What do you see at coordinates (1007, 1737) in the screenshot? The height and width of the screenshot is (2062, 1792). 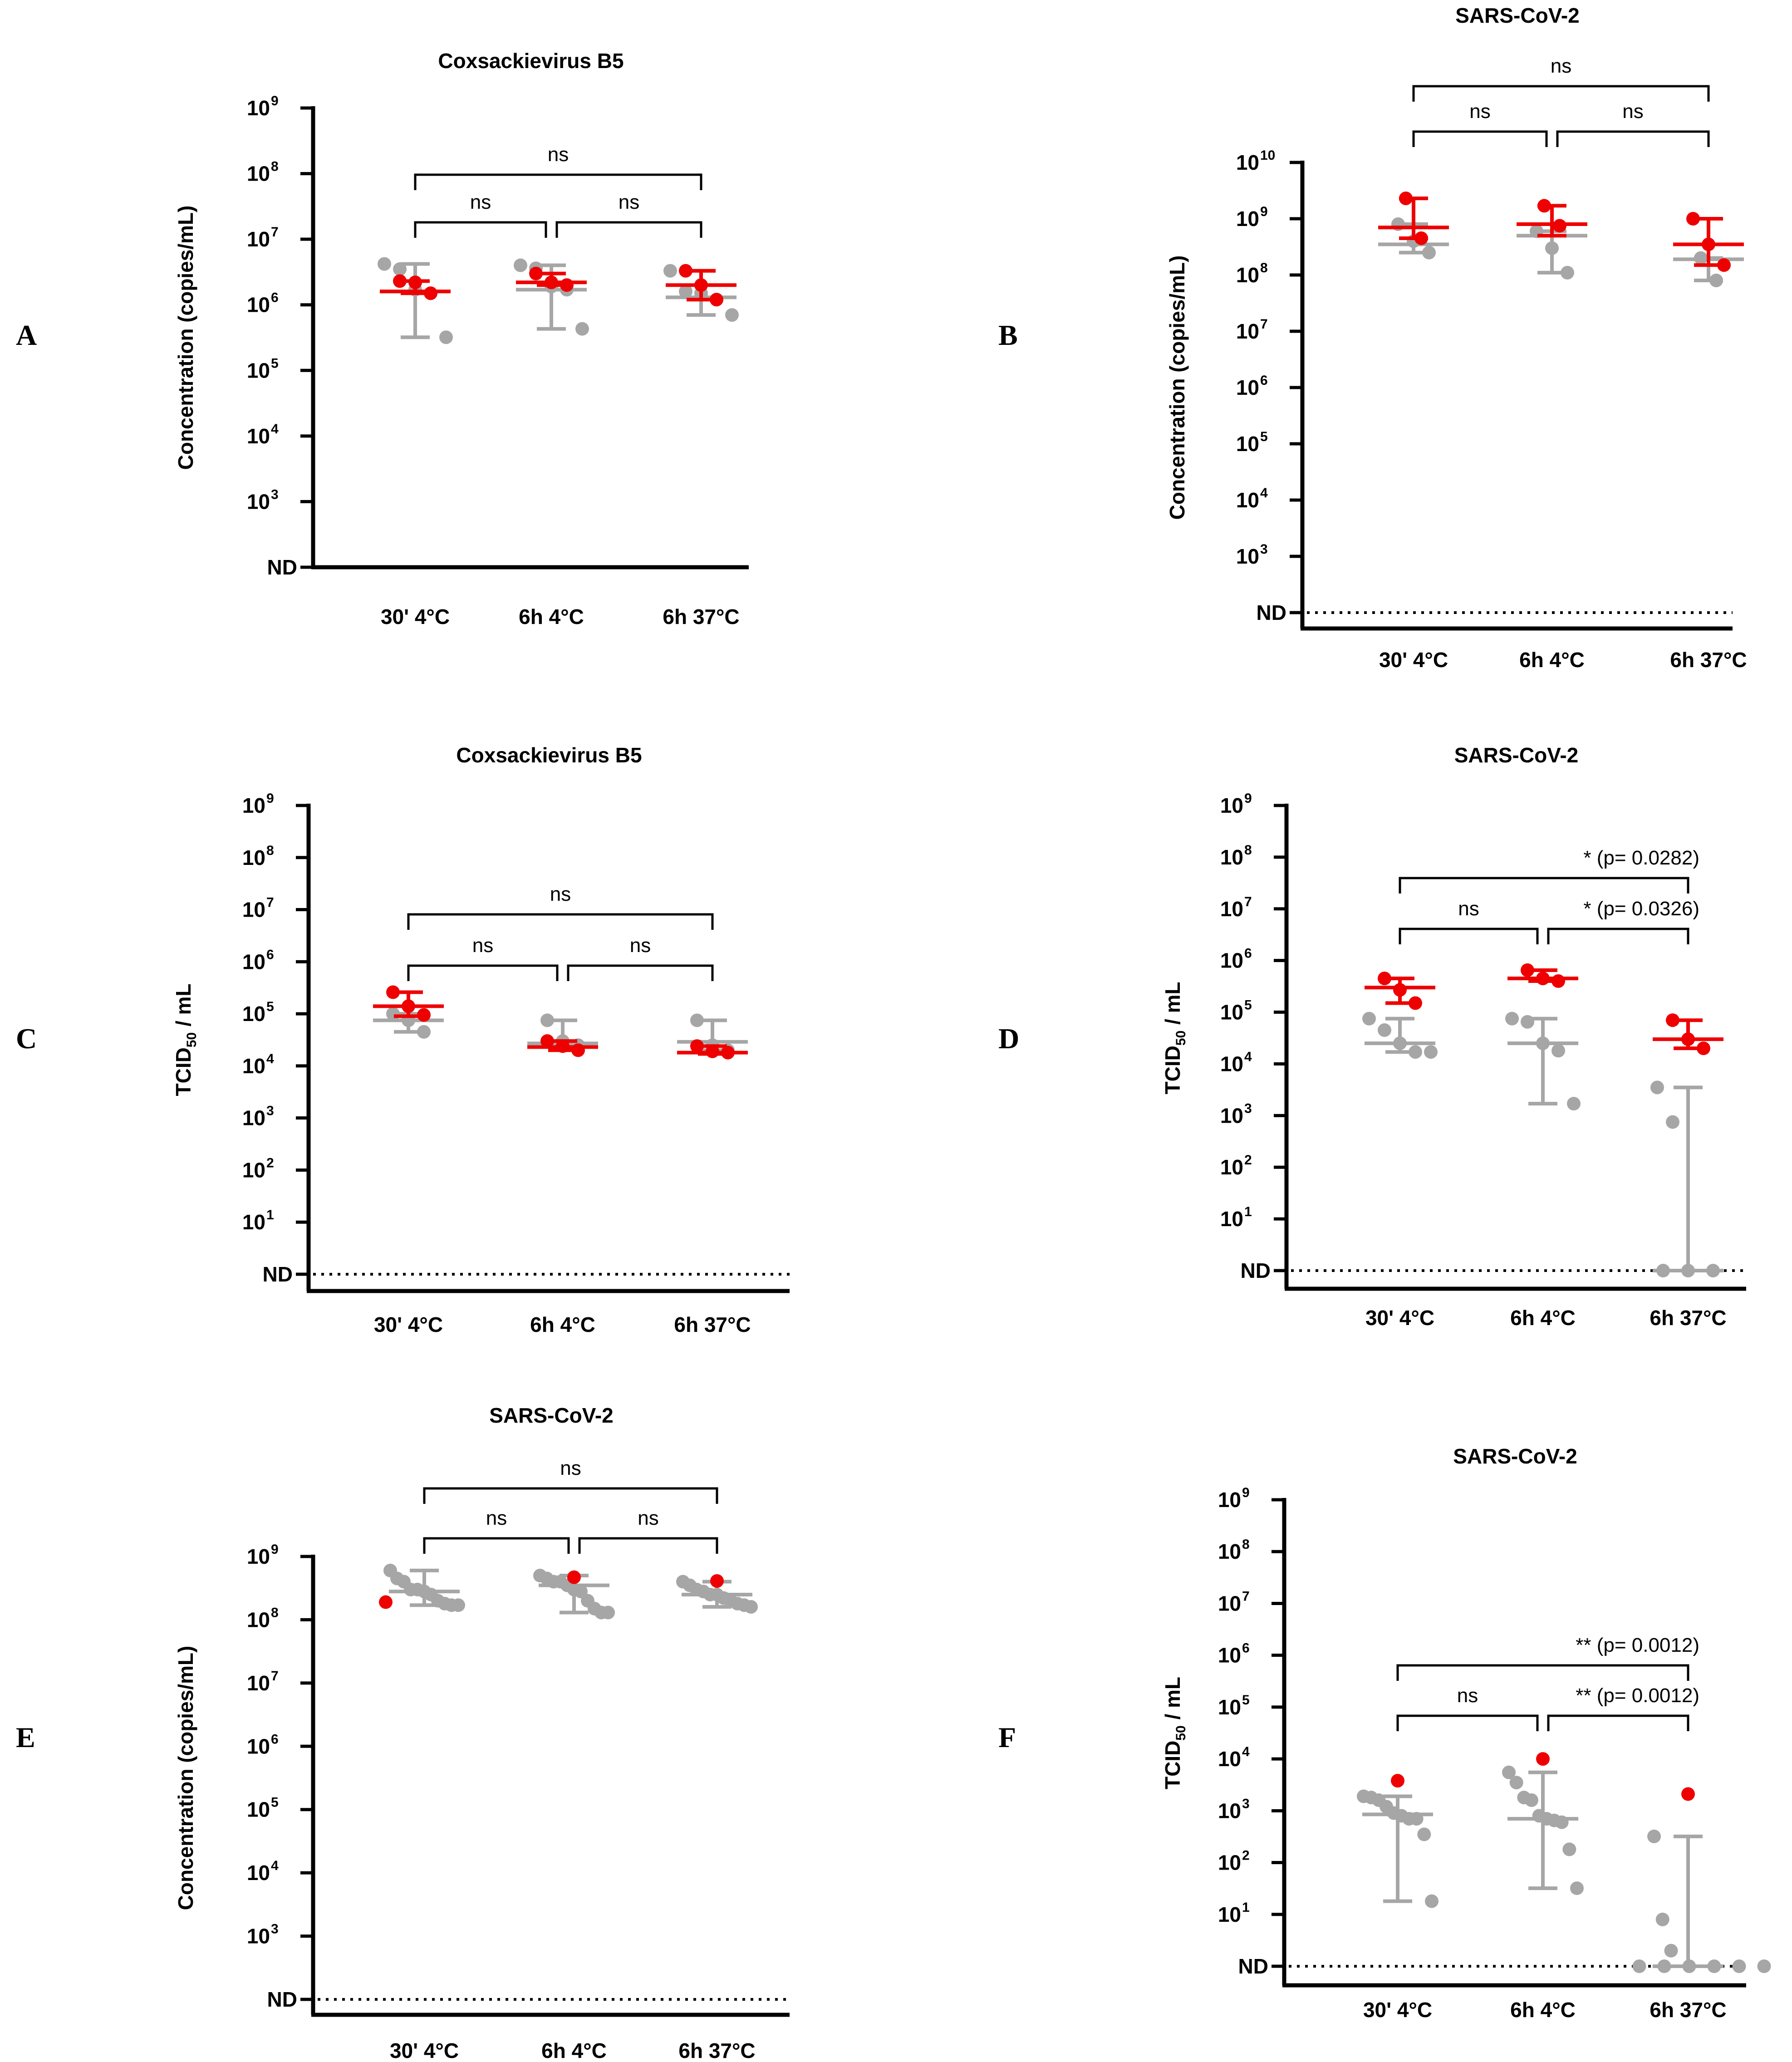 I see `panel-letter: F` at bounding box center [1007, 1737].